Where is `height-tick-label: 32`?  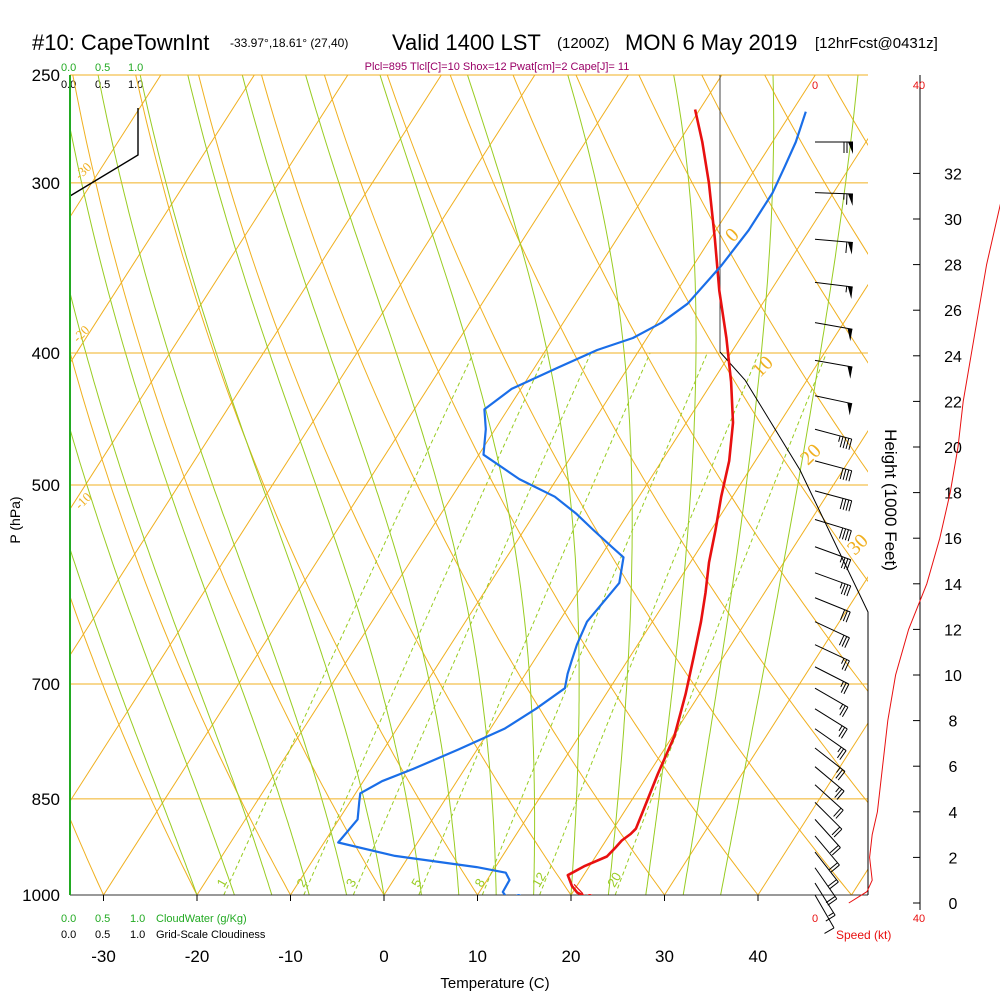 height-tick-label: 32 is located at coordinates (953, 174).